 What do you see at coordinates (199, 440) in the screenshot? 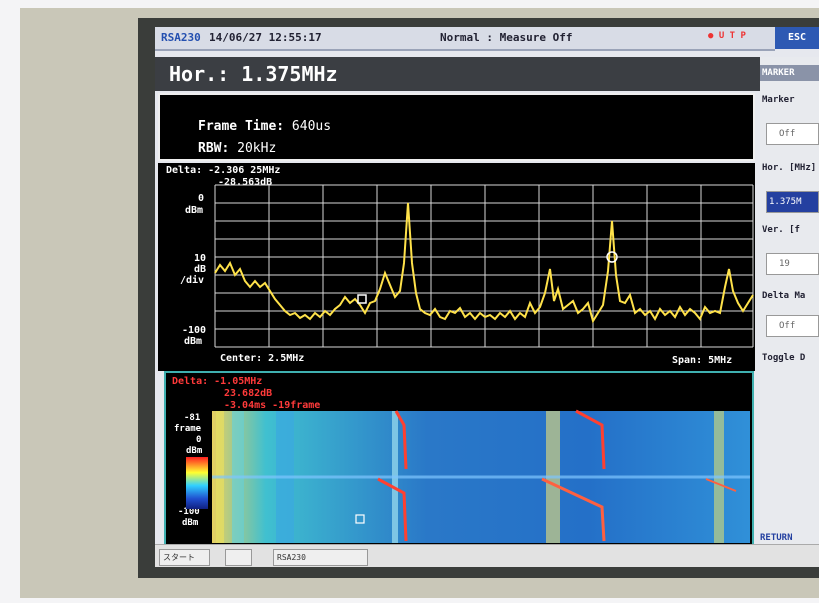
I see `wf-top-level: 0` at bounding box center [199, 440].